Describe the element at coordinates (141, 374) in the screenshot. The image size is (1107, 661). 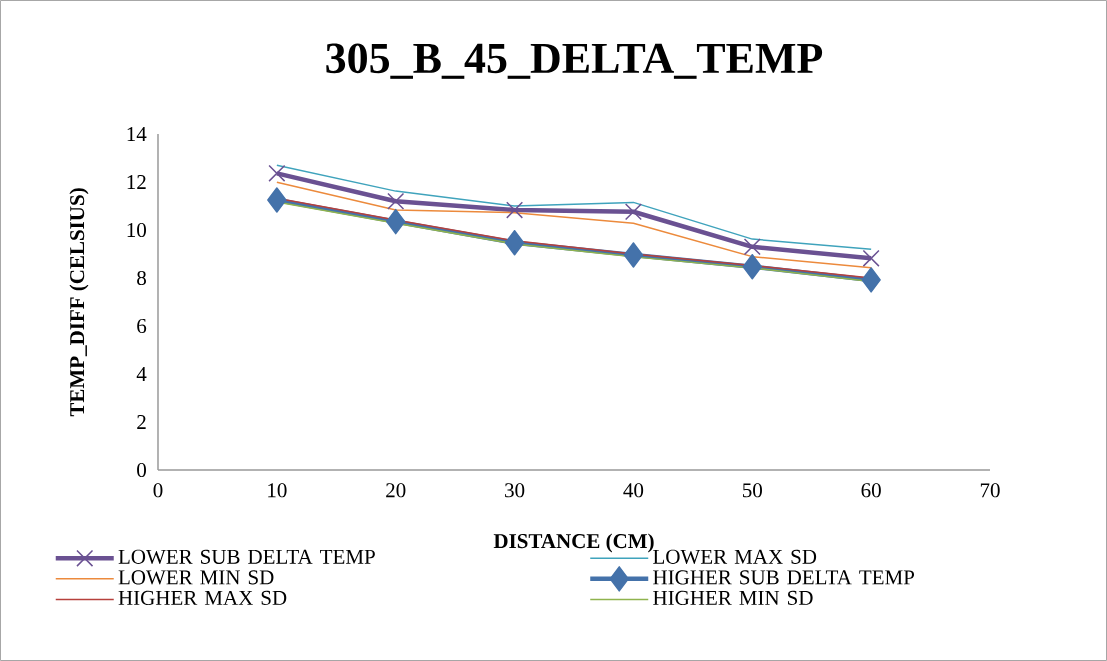
I see `y-tick-label: 4` at that location.